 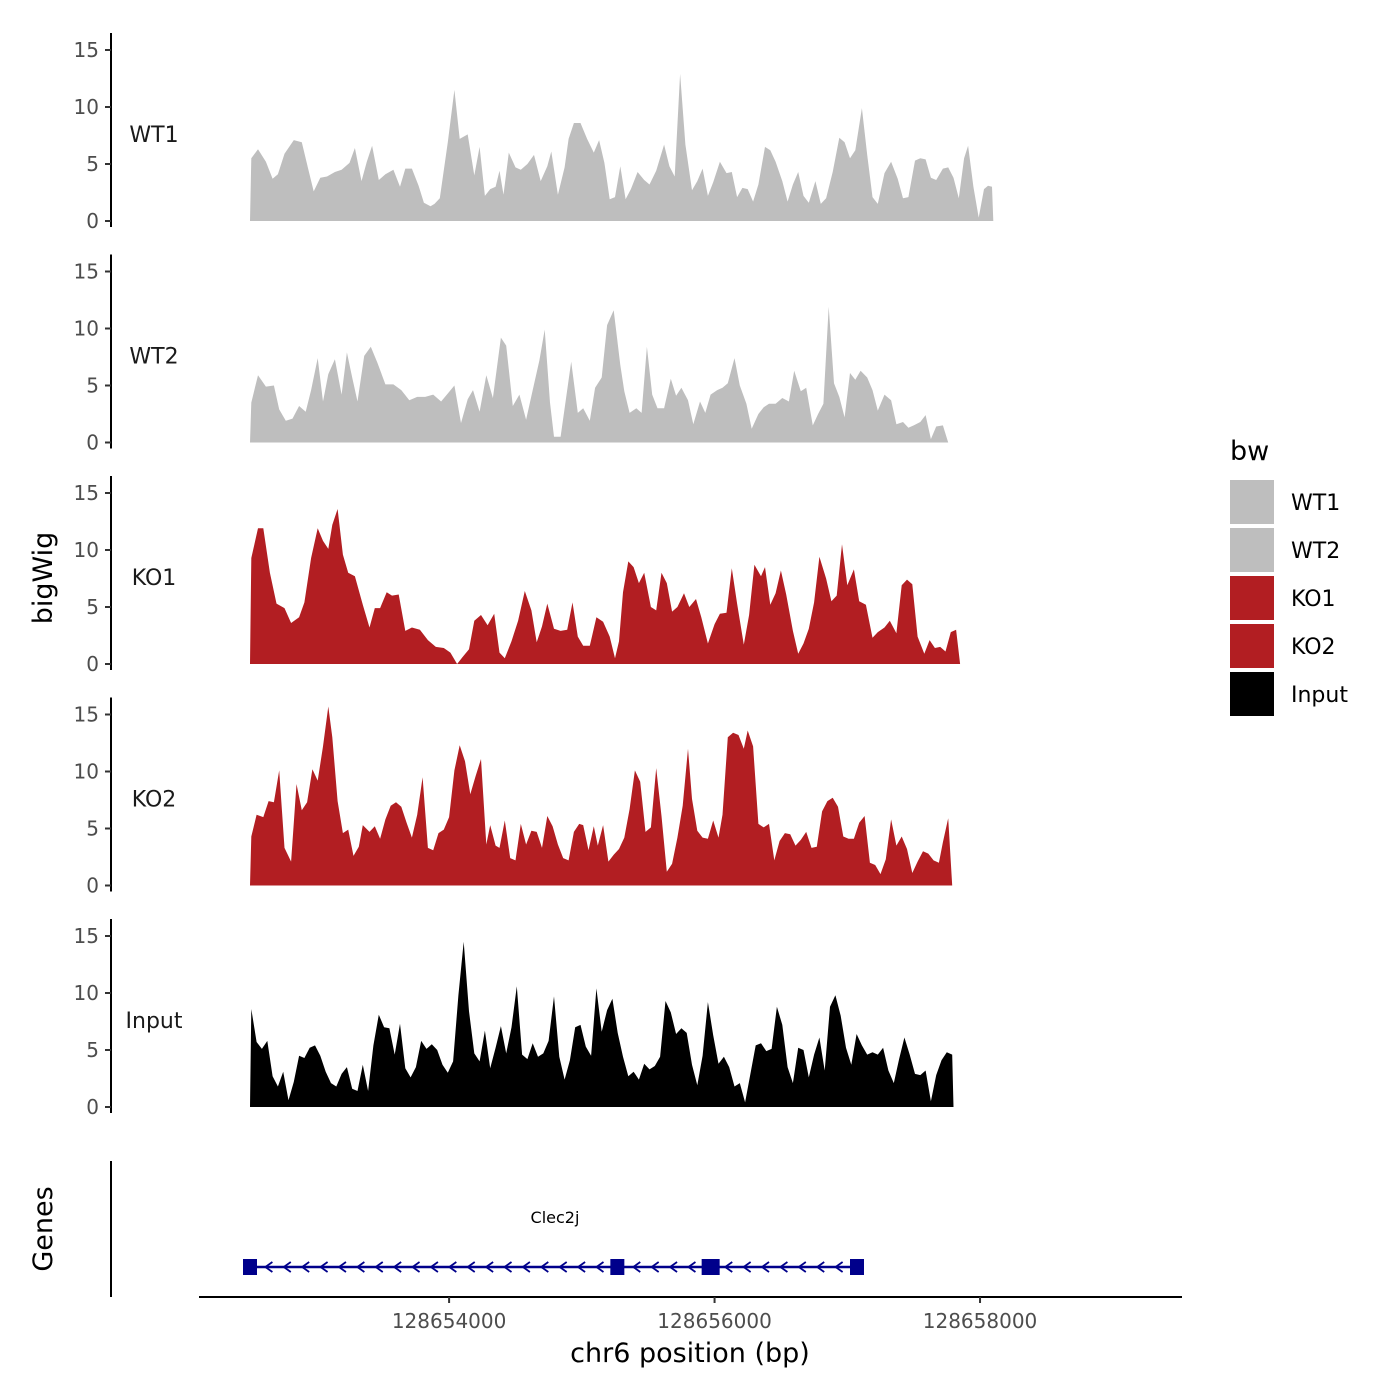 I want to click on legend-title: bw, so click(x=1249, y=451).